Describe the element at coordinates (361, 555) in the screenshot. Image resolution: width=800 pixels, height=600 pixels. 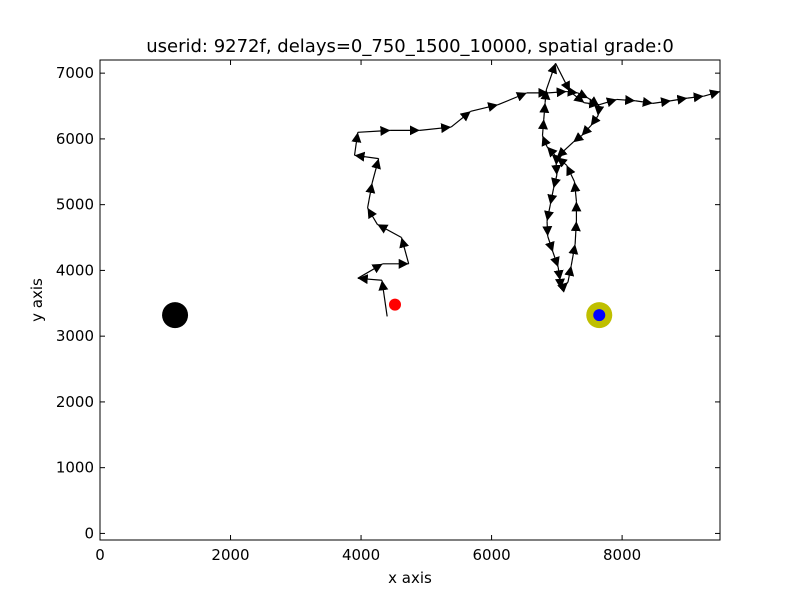
I see `x-tick-label: 4000` at that location.